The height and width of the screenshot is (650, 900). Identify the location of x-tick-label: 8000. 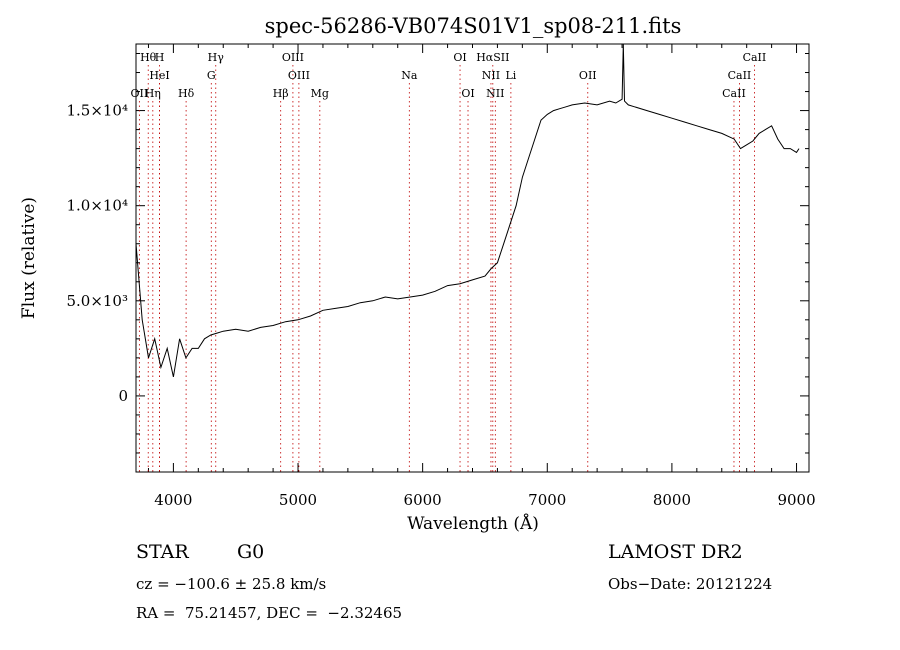
(672, 500).